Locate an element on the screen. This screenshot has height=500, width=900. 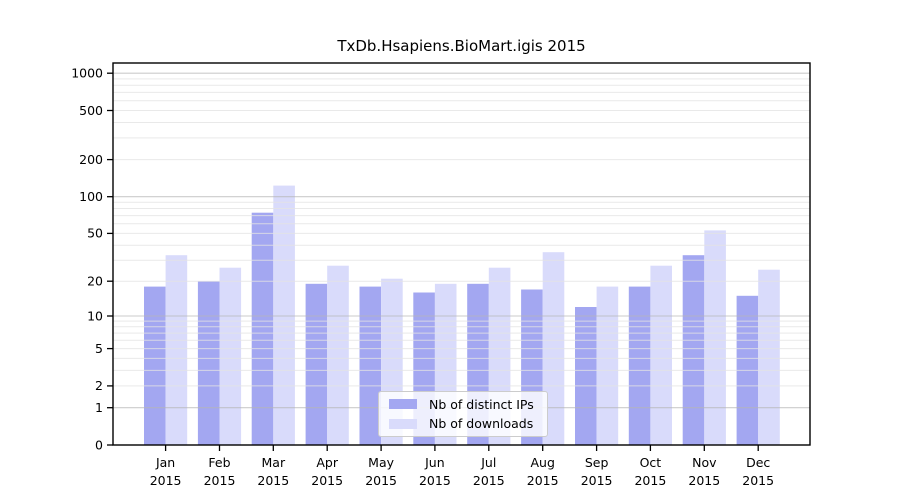
bar-nov-distinct-ips is located at coordinates (693, 350).